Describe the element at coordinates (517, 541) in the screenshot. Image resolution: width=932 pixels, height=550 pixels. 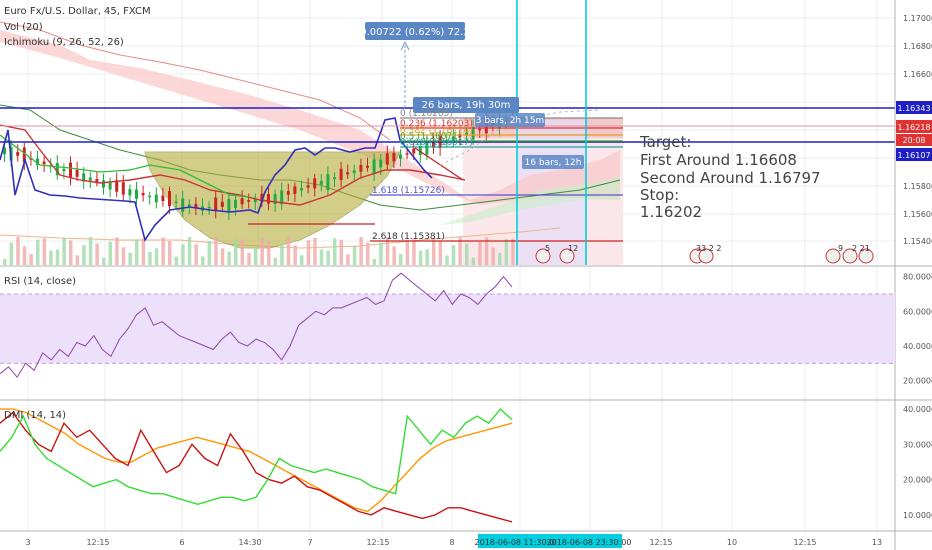
I see `x-highlight-1-bg` at that location.